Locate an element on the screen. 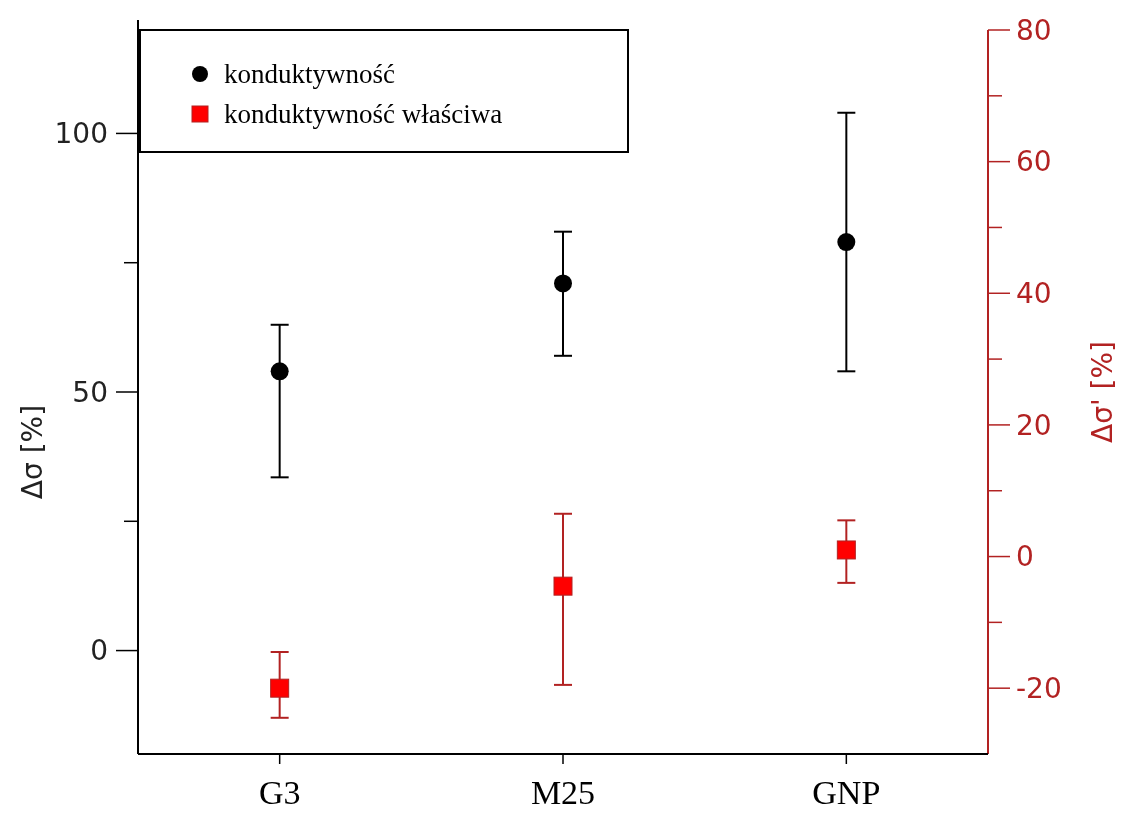 The image size is (1123, 828). y-tick-label: 50 is located at coordinates (90, 392).